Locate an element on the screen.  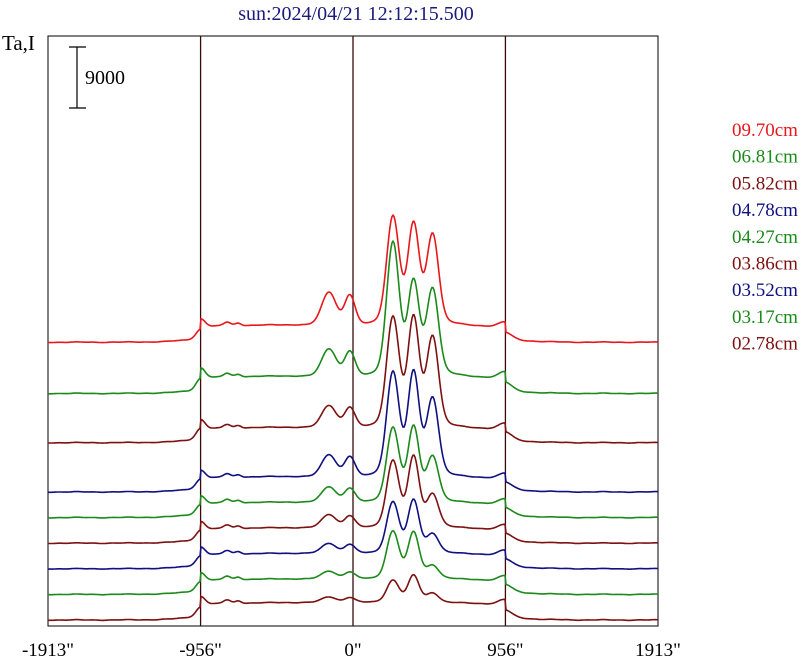
legend-entry-0: 09.70cm is located at coordinates (765, 130).